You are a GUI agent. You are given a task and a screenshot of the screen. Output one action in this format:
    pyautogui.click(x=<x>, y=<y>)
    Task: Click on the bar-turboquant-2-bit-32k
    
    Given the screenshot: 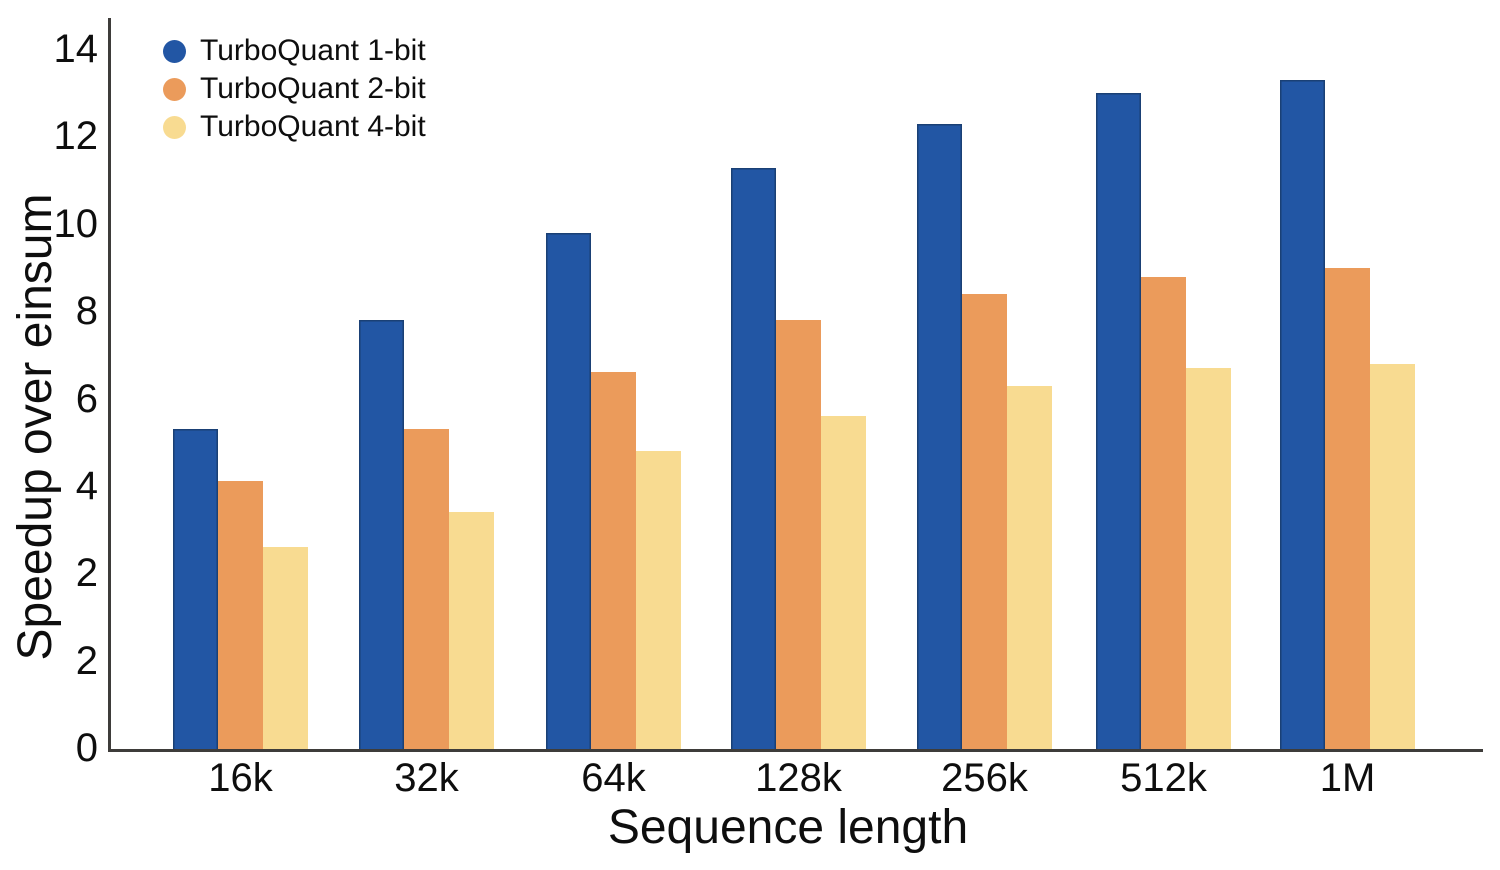 What is the action you would take?
    pyautogui.click(x=426, y=590)
    